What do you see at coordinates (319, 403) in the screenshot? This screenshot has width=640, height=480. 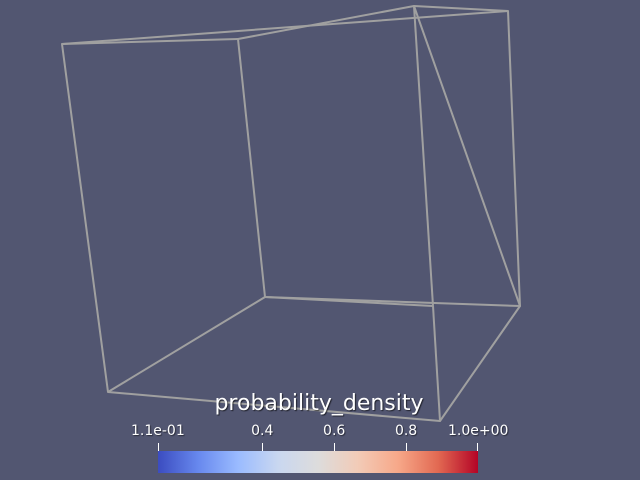 I see `colorbar-title: probability_density` at bounding box center [319, 403].